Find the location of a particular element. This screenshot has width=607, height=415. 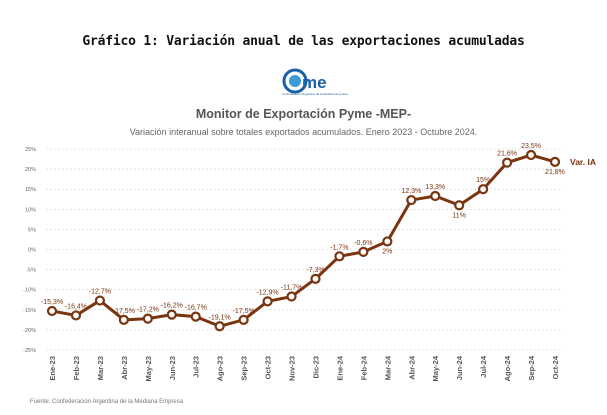

data-label: 2% is located at coordinates (387, 251).